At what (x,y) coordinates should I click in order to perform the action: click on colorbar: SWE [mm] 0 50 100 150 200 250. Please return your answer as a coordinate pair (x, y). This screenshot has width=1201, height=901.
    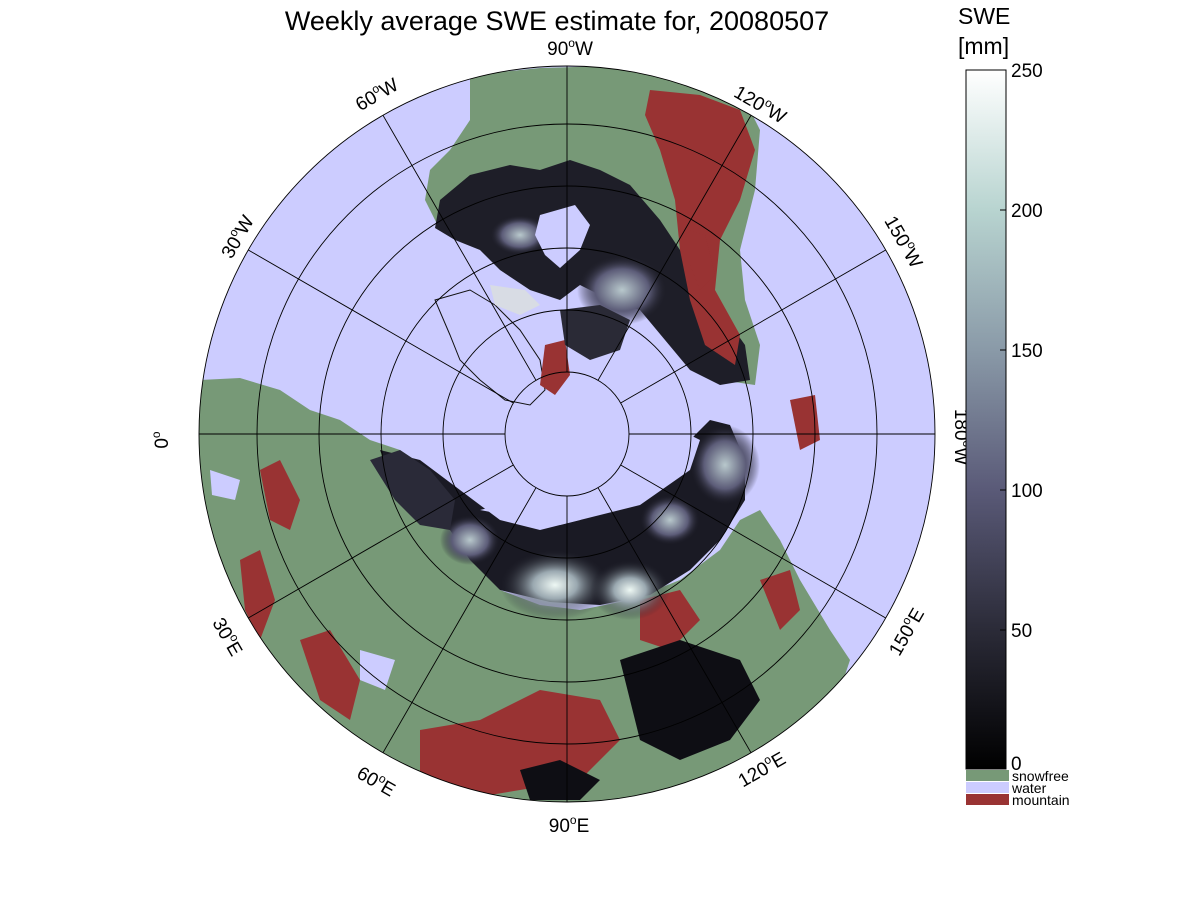
    Looking at the image, I should click on (1000, 389).